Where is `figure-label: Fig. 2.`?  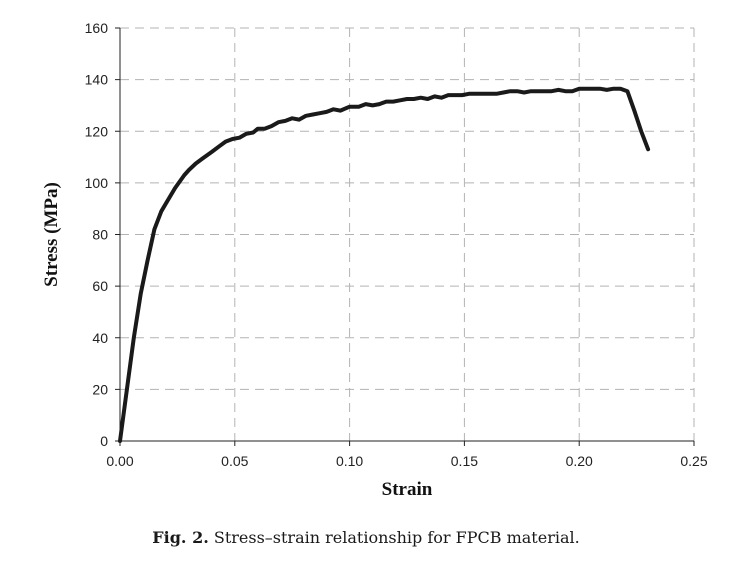
figure-label: Fig. 2. is located at coordinates (180, 537).